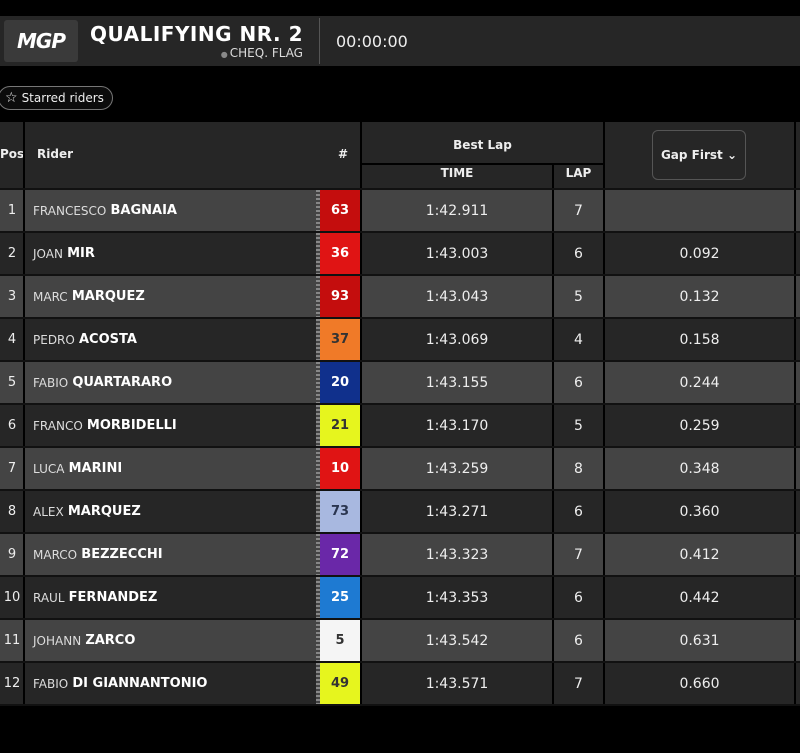 The image size is (800, 753). I want to click on rider-number-badge: 10, so click(340, 468).